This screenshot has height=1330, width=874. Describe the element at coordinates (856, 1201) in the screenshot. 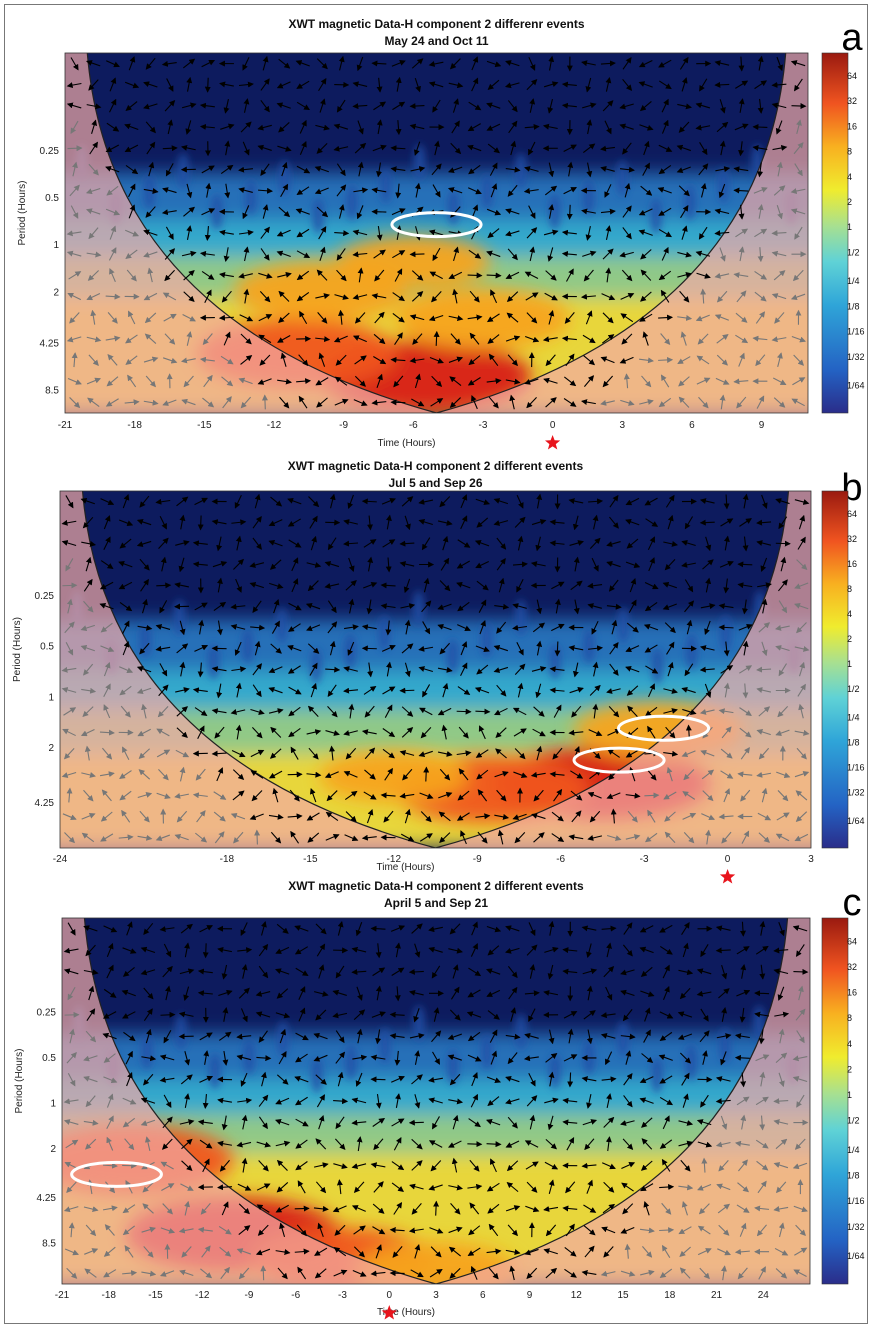

I see `colorbar-tick-label: 1/16` at that location.